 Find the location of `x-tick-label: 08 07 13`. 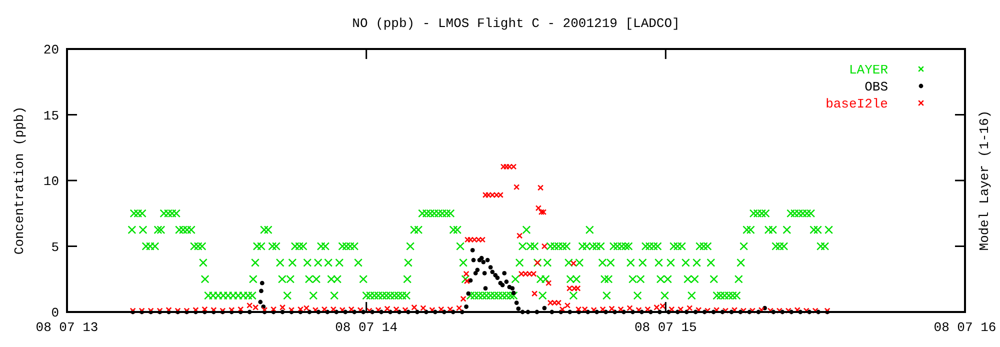

x-tick-label: 08 07 13 is located at coordinates (67, 327).